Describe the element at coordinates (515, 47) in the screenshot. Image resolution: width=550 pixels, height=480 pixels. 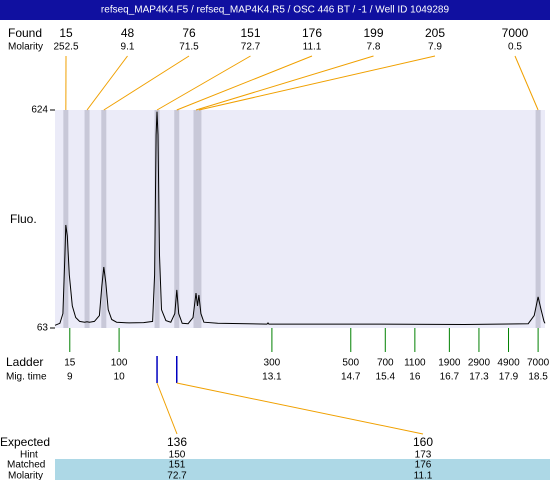
I see `found-molarity: 0.5` at that location.